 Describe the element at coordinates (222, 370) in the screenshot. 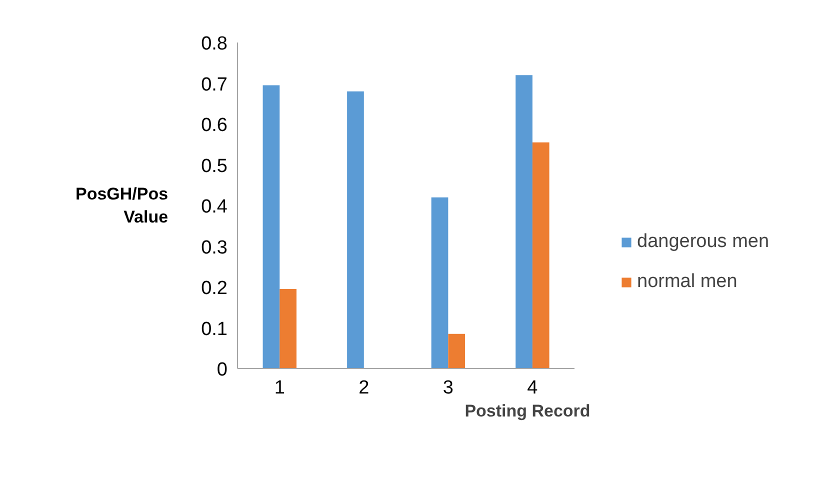

I see `y-tick-label: 0` at that location.